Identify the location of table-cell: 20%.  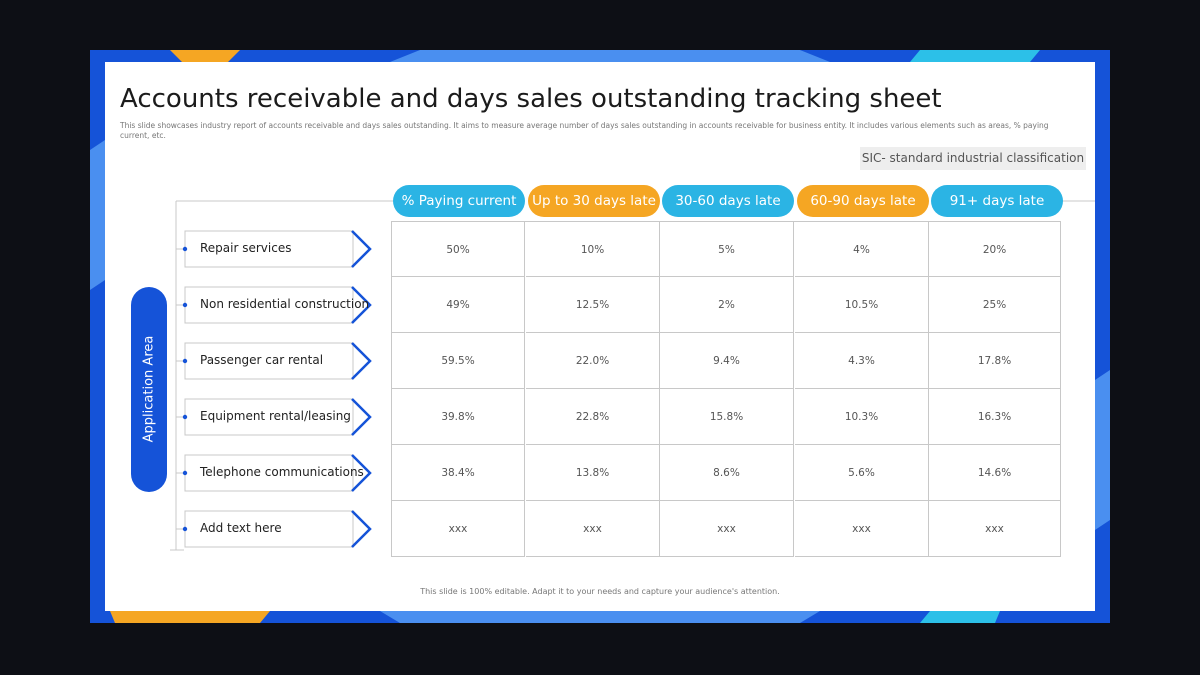
(995, 249).